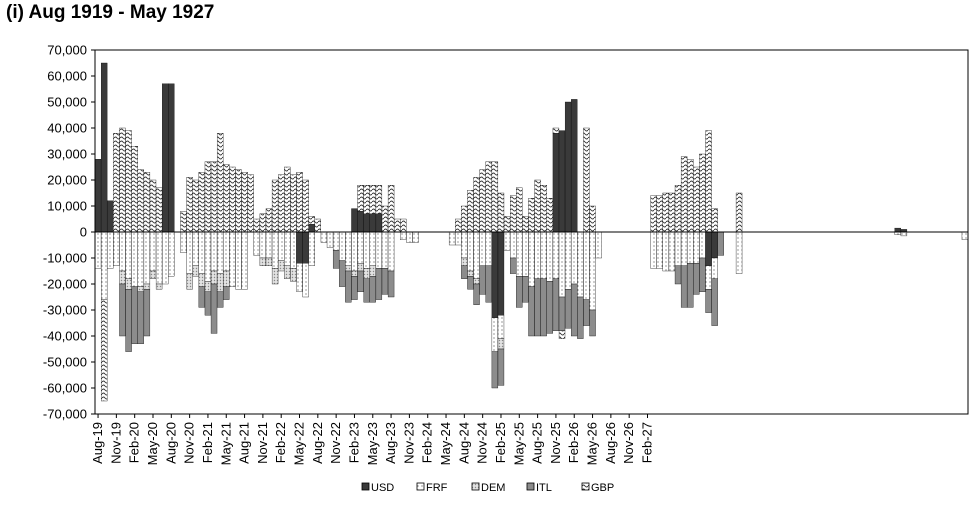  What do you see at coordinates (646, 442) in the screenshot?
I see `x-tick-label: Feb-27` at bounding box center [646, 442].